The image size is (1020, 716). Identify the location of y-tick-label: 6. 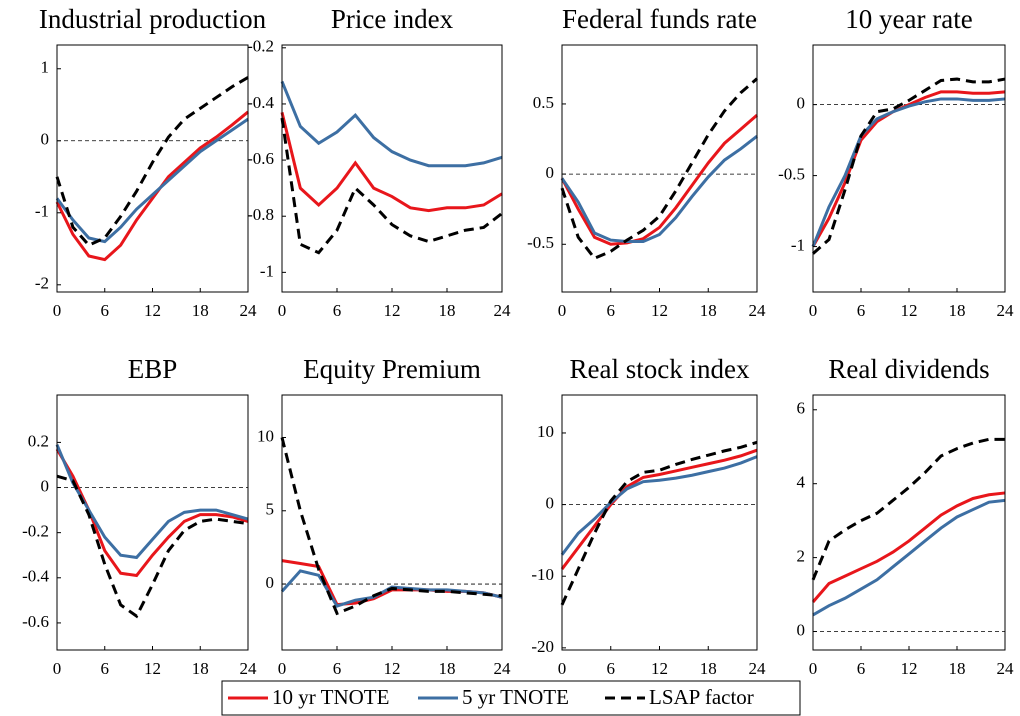
(801, 408).